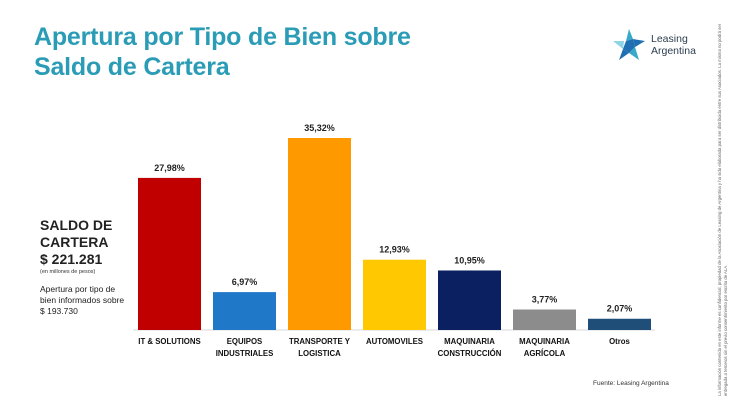  What do you see at coordinates (620, 309) in the screenshot?
I see `data-label: 2,07%` at bounding box center [620, 309].